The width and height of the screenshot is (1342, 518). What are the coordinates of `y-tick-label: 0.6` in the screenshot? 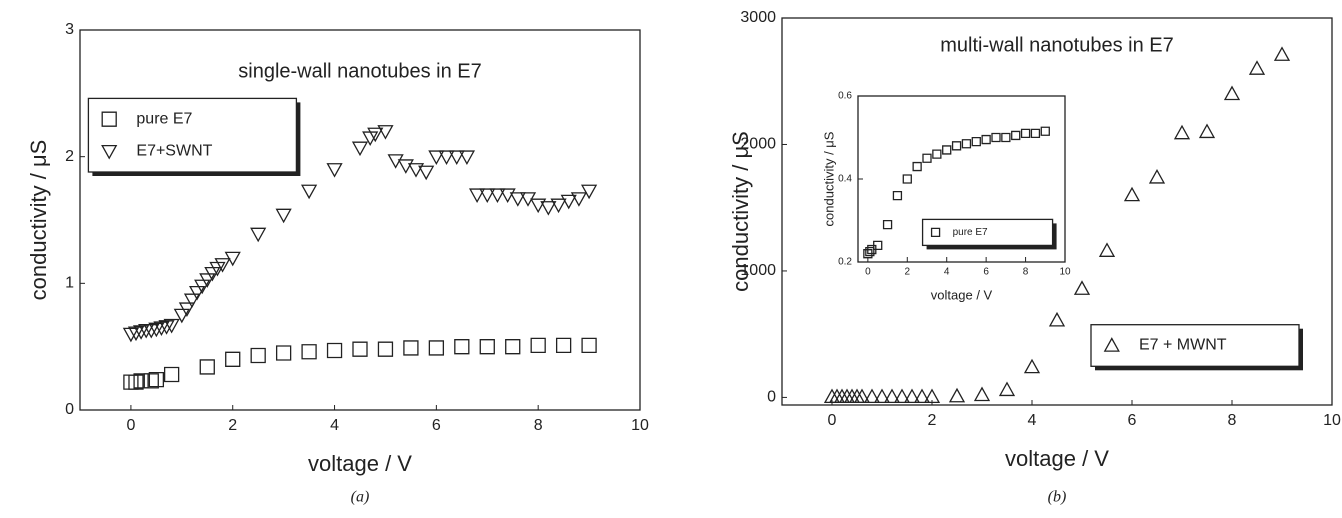 It's located at (845, 96).